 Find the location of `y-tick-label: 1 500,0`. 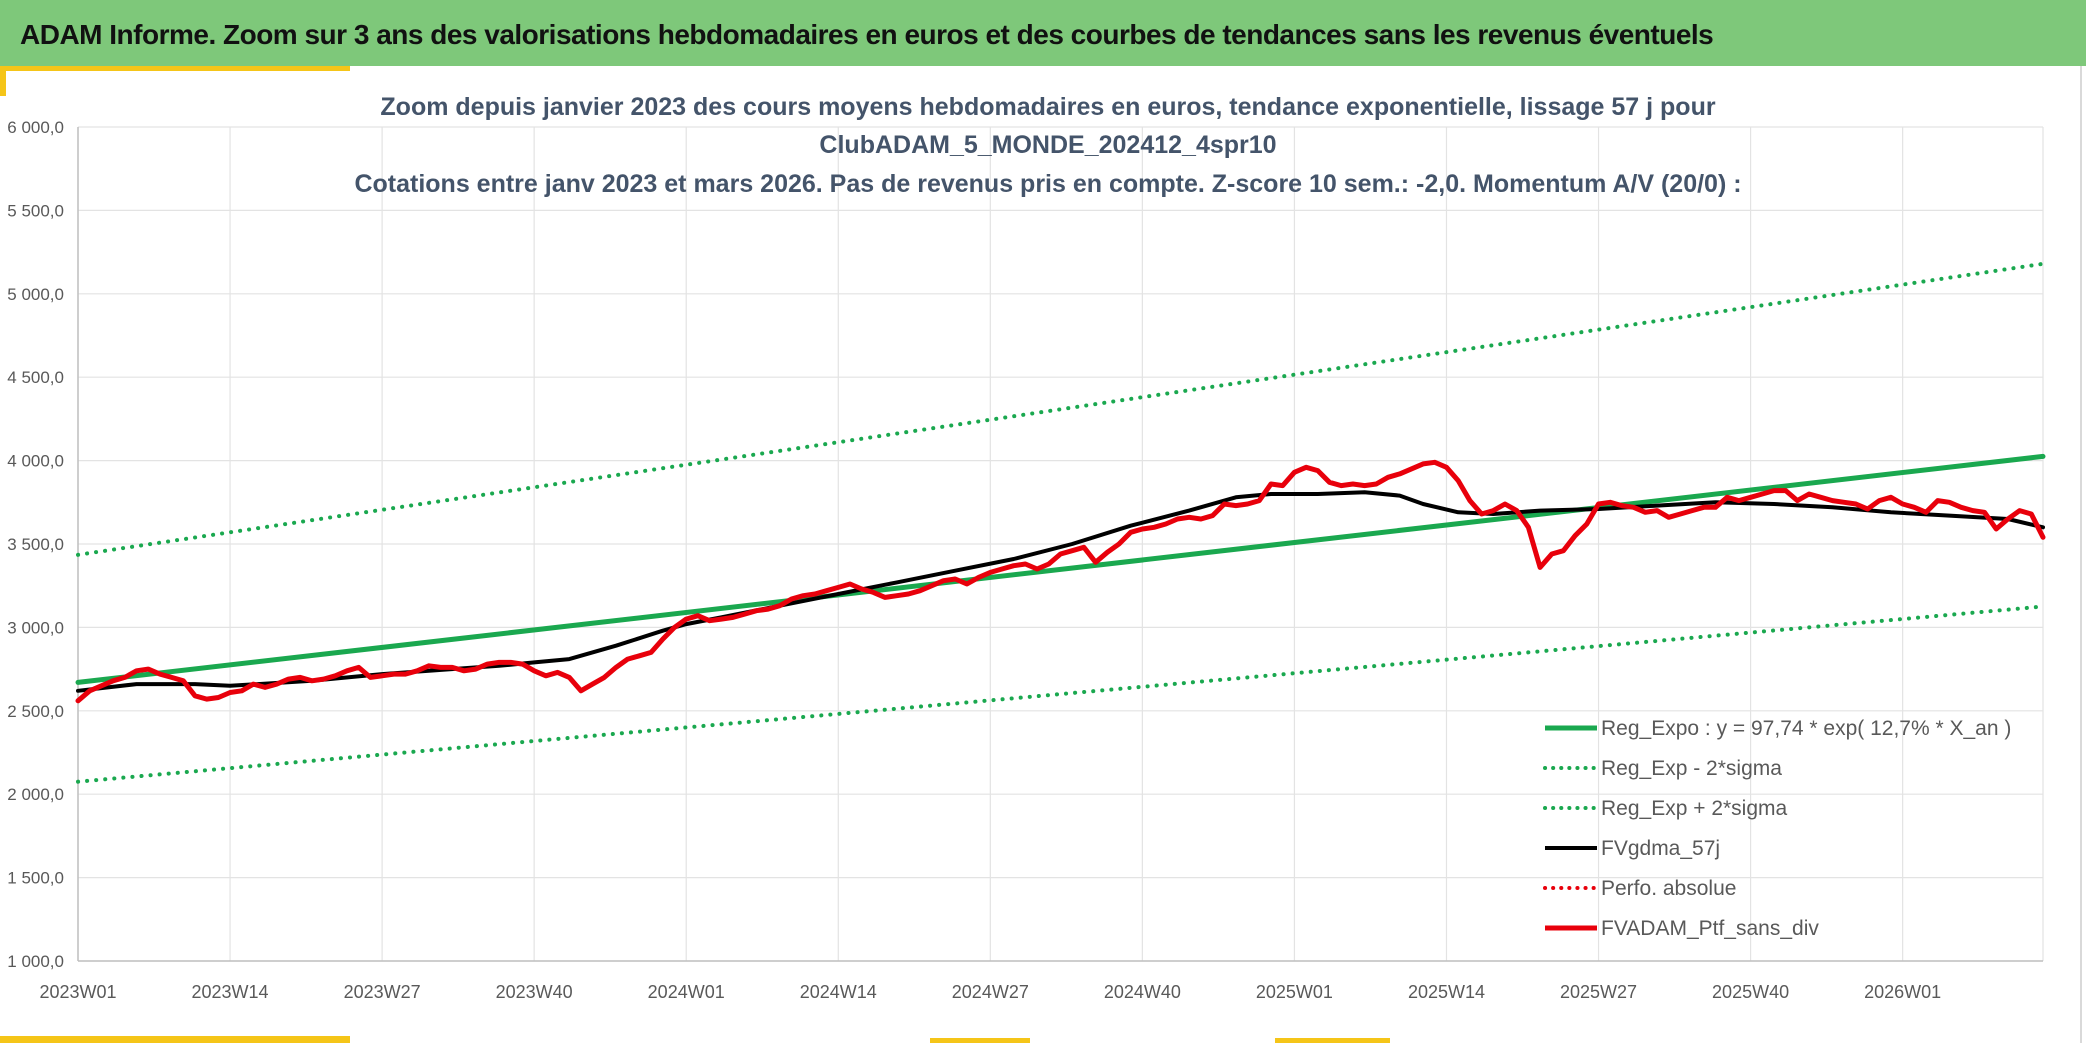

y-tick-label: 1 500,0 is located at coordinates (35, 878).